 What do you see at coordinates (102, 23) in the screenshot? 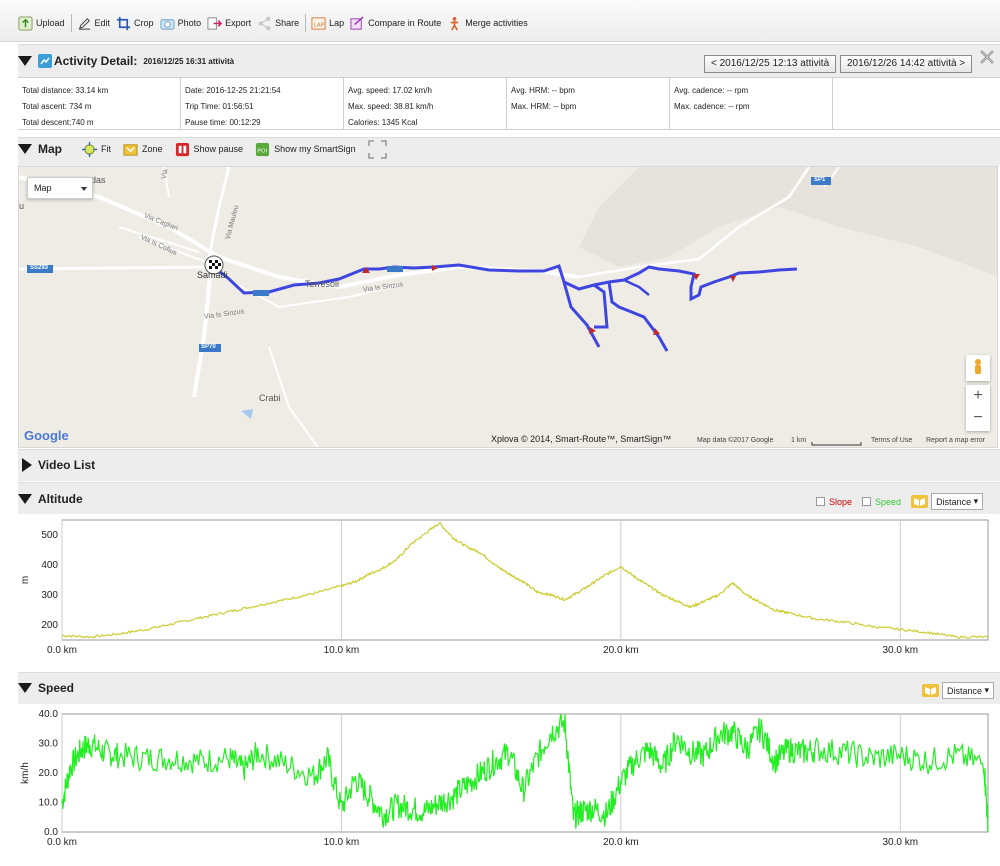
I see `edit-label: Edit` at bounding box center [102, 23].